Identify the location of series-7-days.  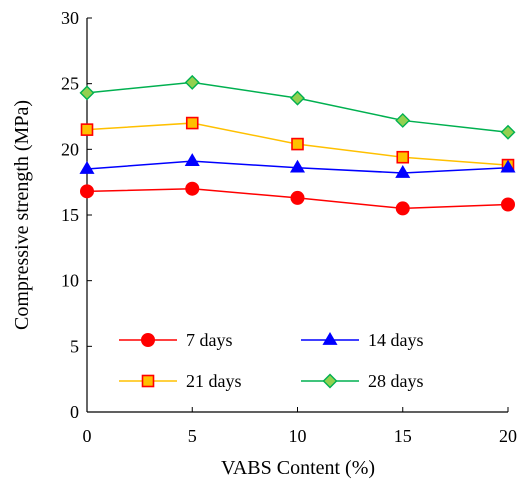
(297, 198).